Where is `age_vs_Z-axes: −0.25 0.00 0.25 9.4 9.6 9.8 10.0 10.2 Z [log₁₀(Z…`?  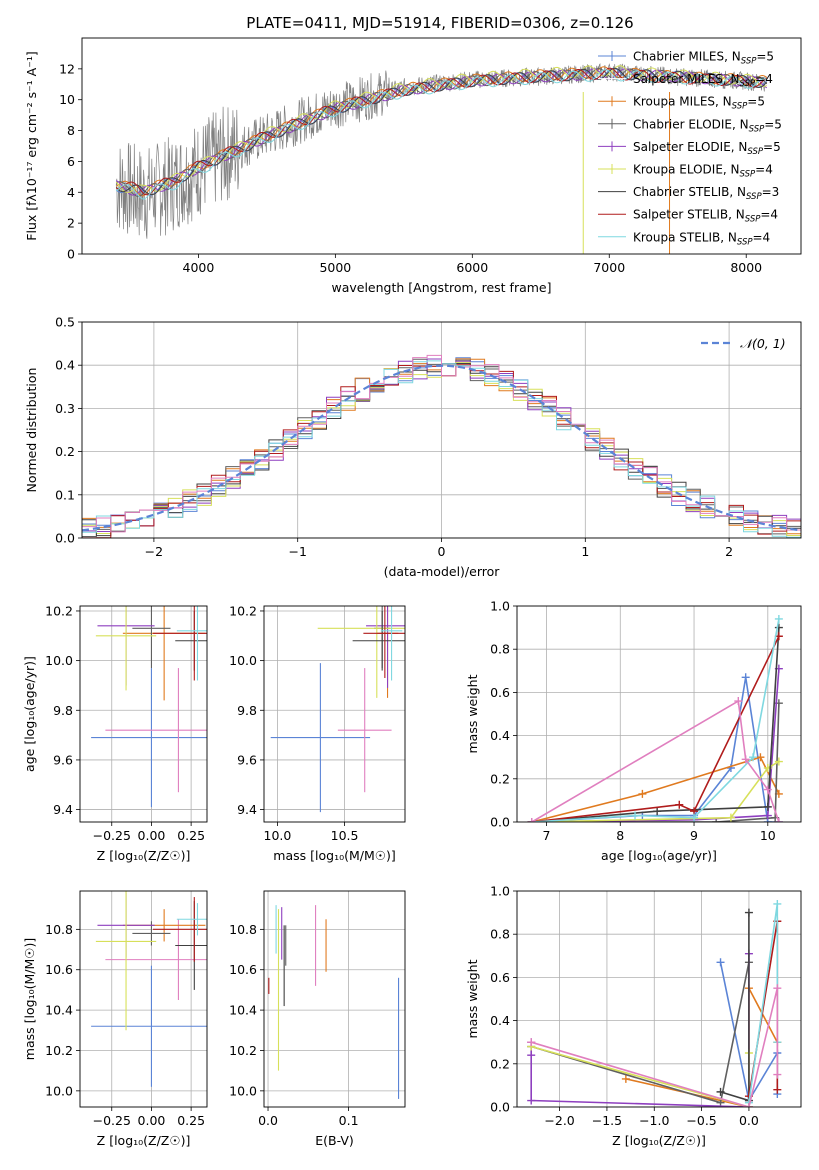 age_vs_Z-axes: −0.25 0.00 0.25 9.4 9.6 9.8 10.0 10.2 Z [log₁₀(Z… is located at coordinates (115, 733).